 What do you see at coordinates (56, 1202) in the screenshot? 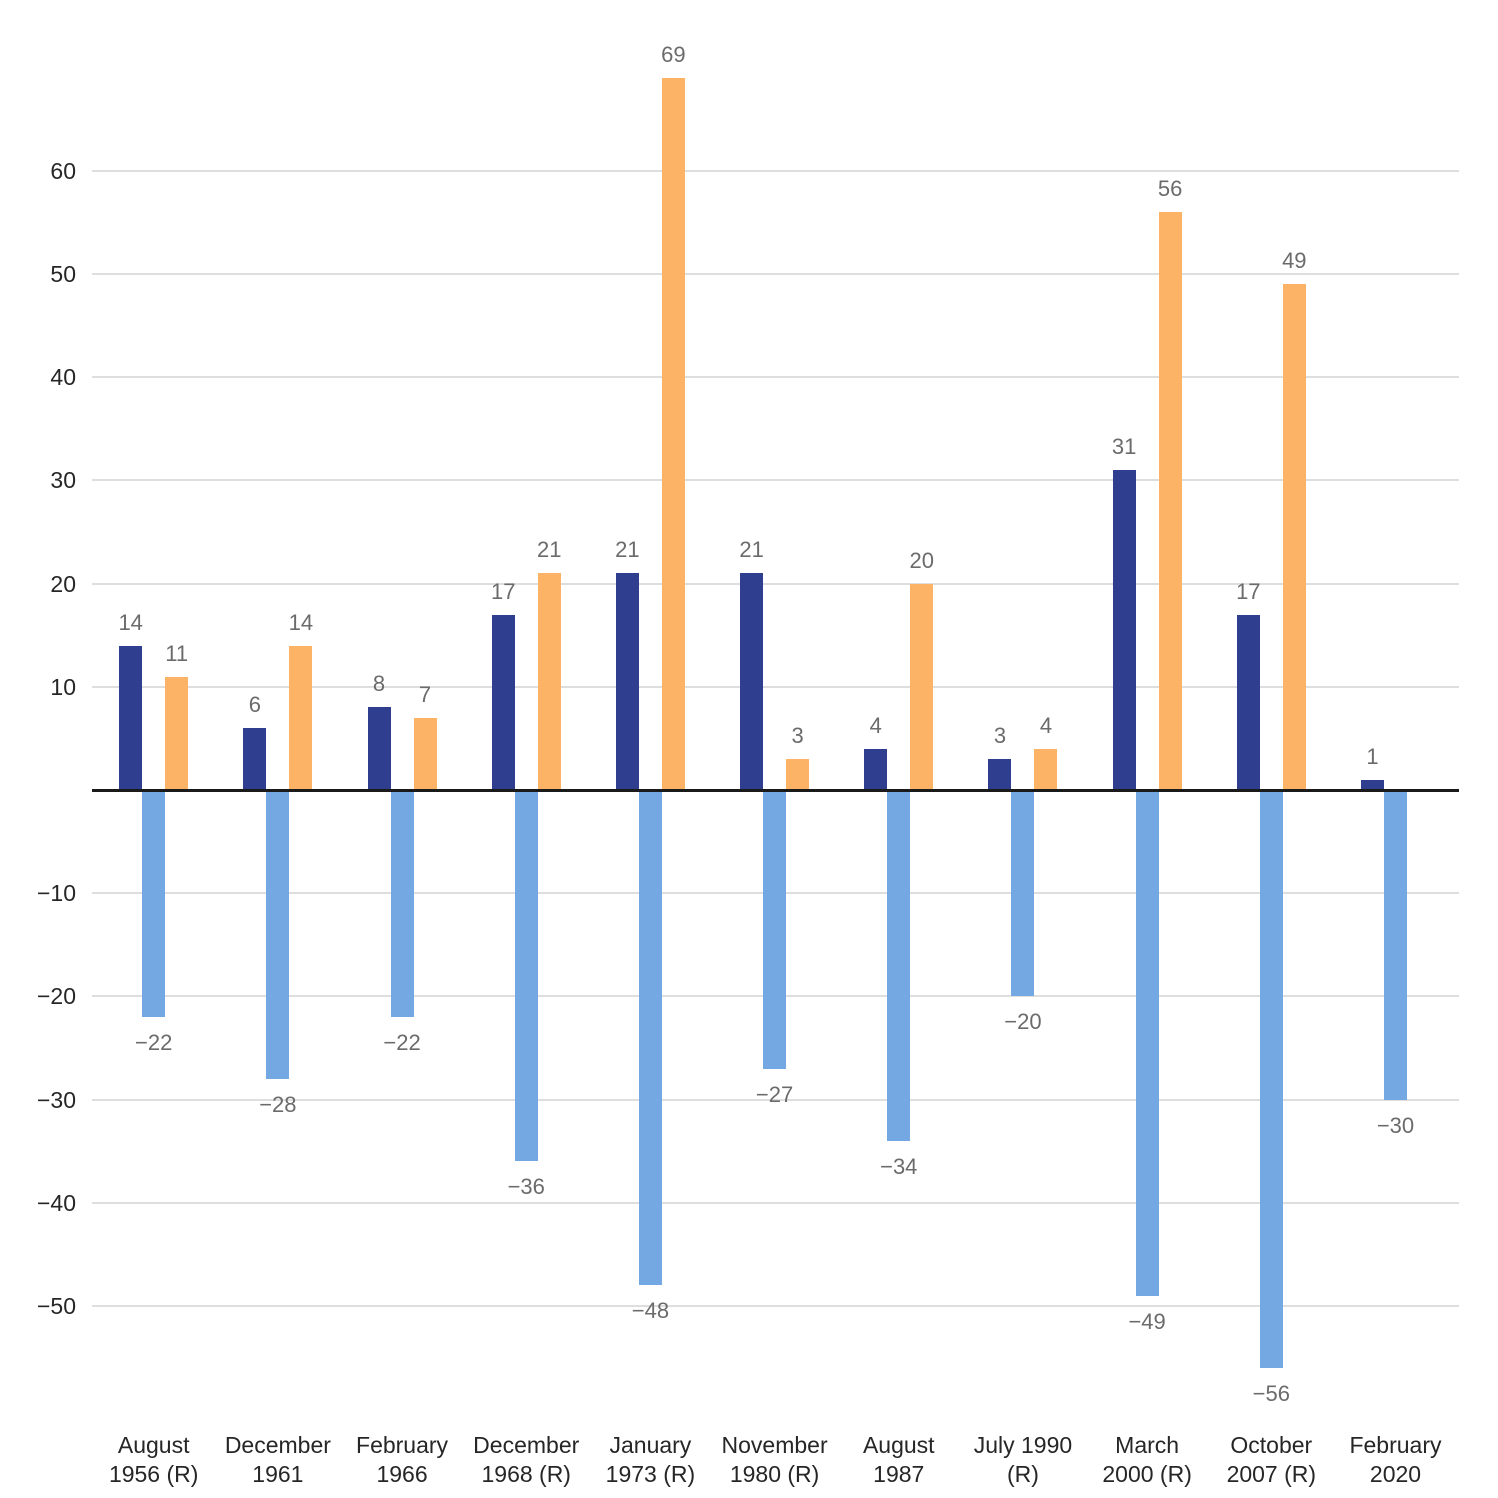
I see `y-tick-label: −40` at bounding box center [56, 1202].